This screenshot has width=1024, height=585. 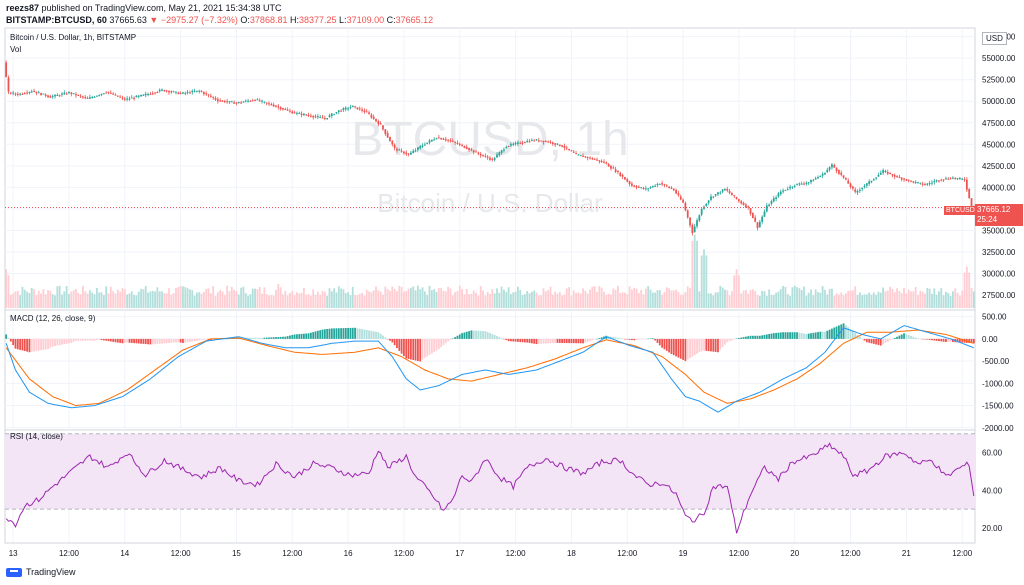 I want to click on price-axis-label: 52500.00, so click(x=999, y=80).